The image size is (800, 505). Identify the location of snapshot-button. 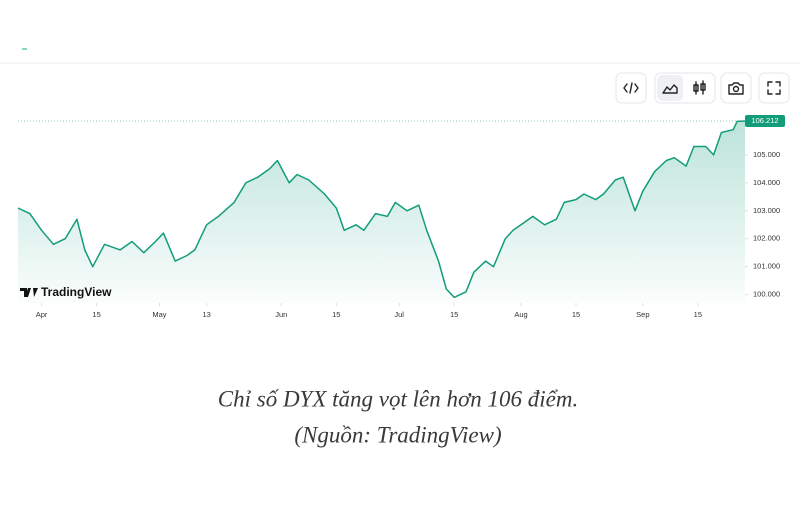
(736, 88).